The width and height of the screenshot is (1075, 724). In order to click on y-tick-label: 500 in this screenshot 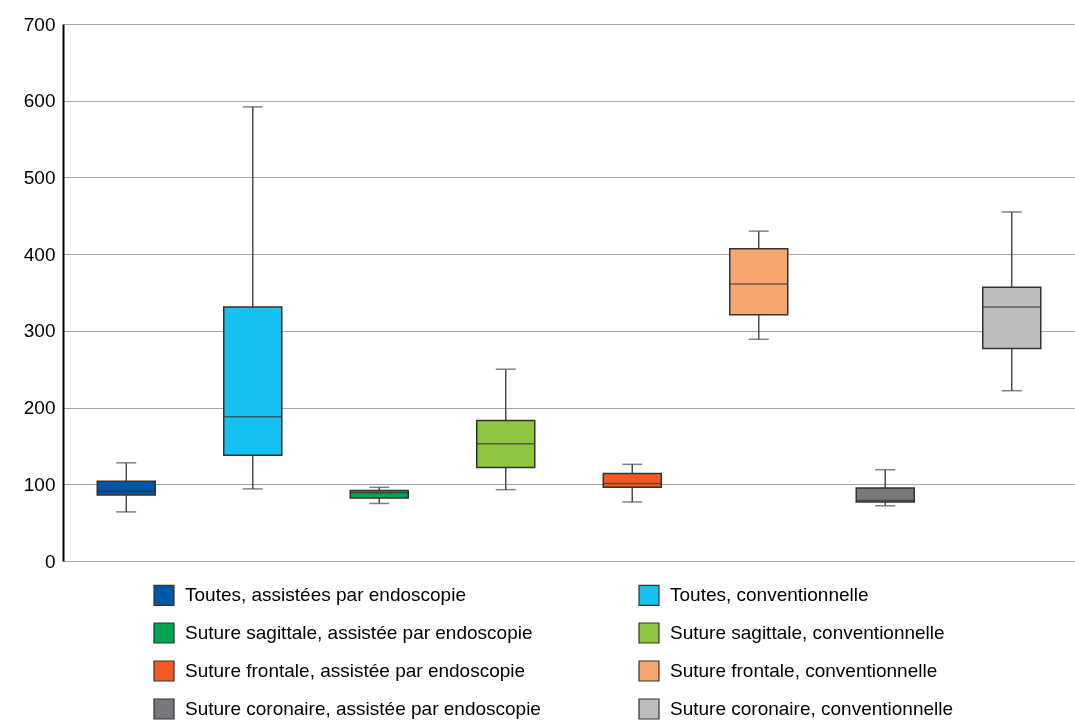, I will do `click(39, 177)`.